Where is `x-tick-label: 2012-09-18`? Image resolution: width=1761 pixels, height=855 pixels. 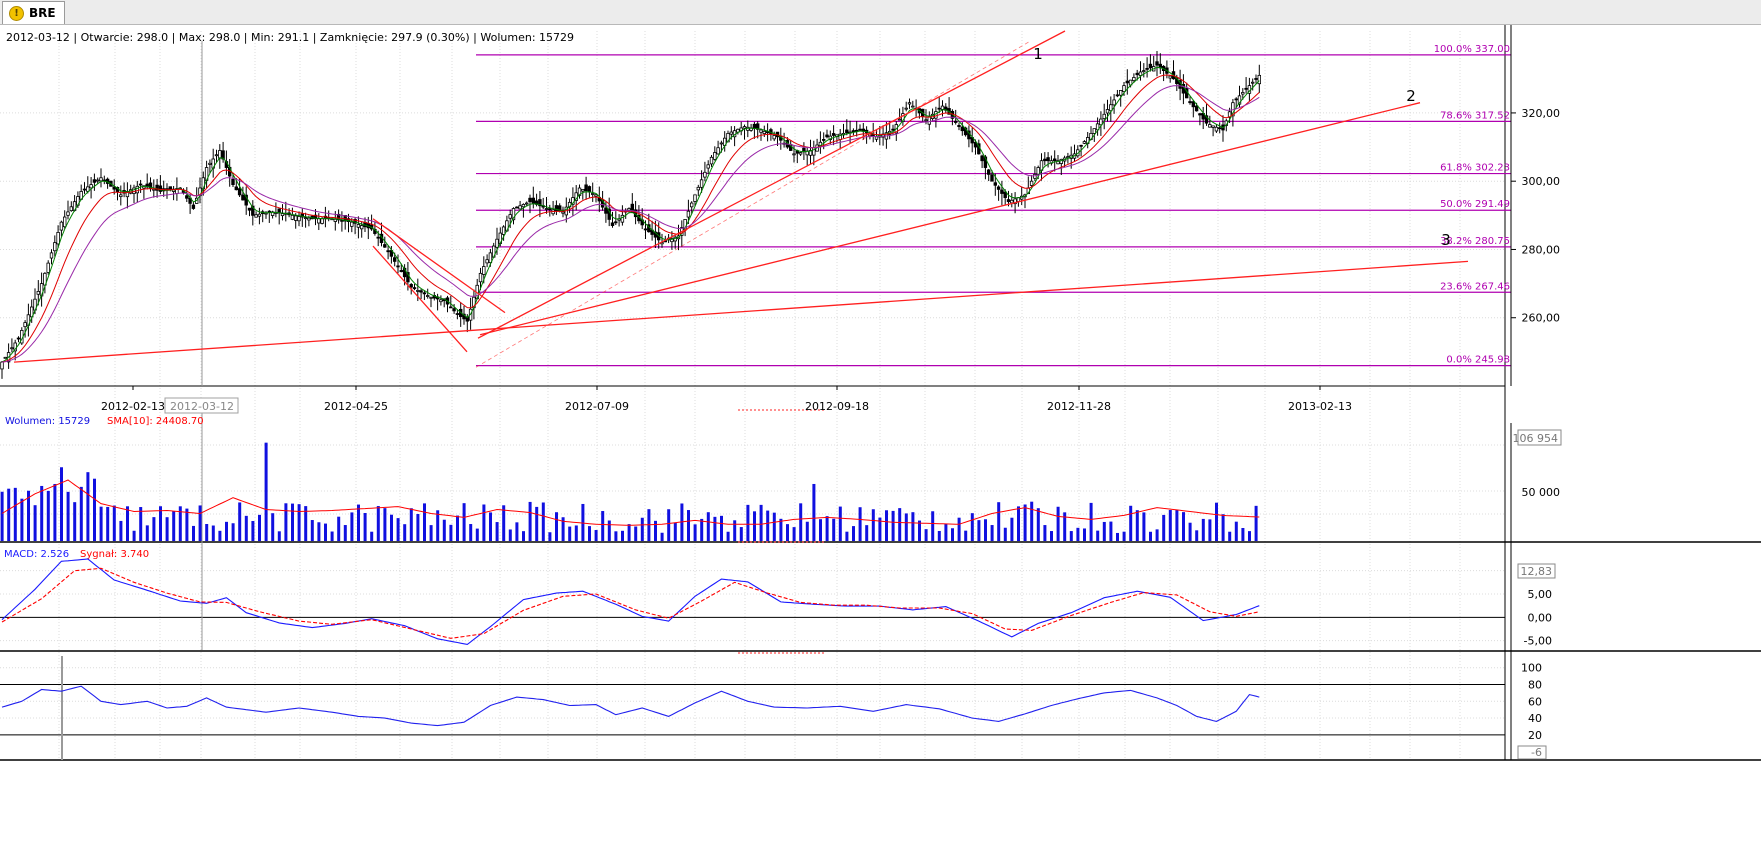
x-tick-label: 2012-09-18 is located at coordinates (837, 406).